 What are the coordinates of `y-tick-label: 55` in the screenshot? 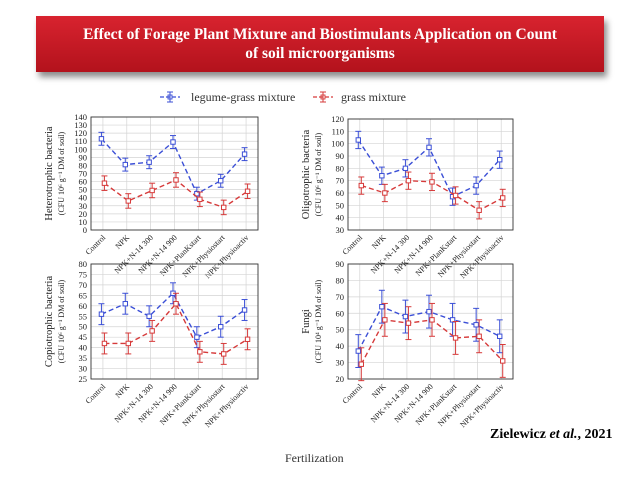 It's located at (83, 316).